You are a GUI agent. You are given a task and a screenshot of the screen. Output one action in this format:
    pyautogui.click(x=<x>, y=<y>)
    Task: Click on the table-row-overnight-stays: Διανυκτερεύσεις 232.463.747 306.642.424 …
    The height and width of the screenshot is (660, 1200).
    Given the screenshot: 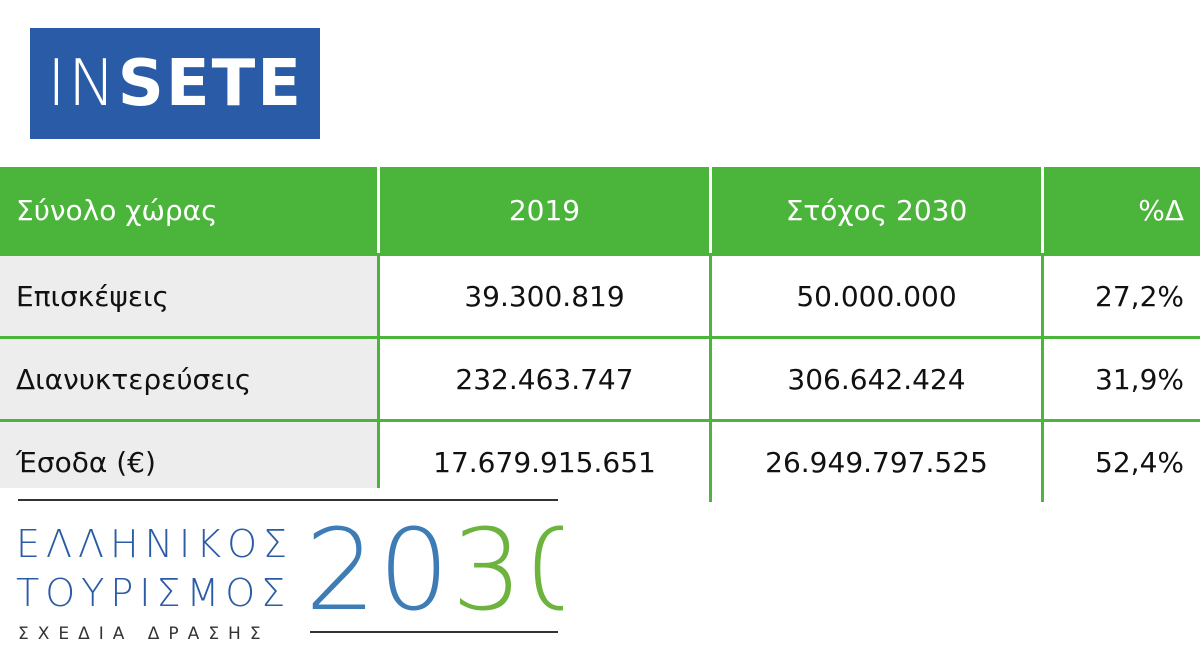 What is the action you would take?
    pyautogui.click(x=600, y=377)
    